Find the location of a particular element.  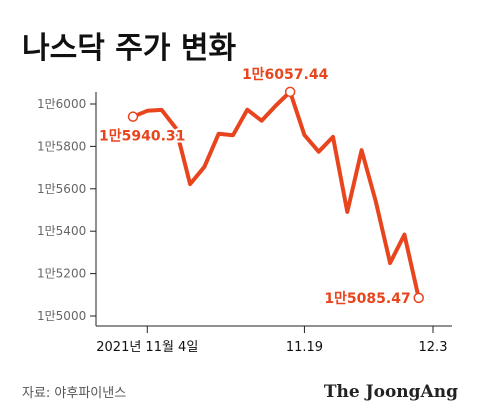

y-tick-label: 1만5000 is located at coordinates (61, 316).